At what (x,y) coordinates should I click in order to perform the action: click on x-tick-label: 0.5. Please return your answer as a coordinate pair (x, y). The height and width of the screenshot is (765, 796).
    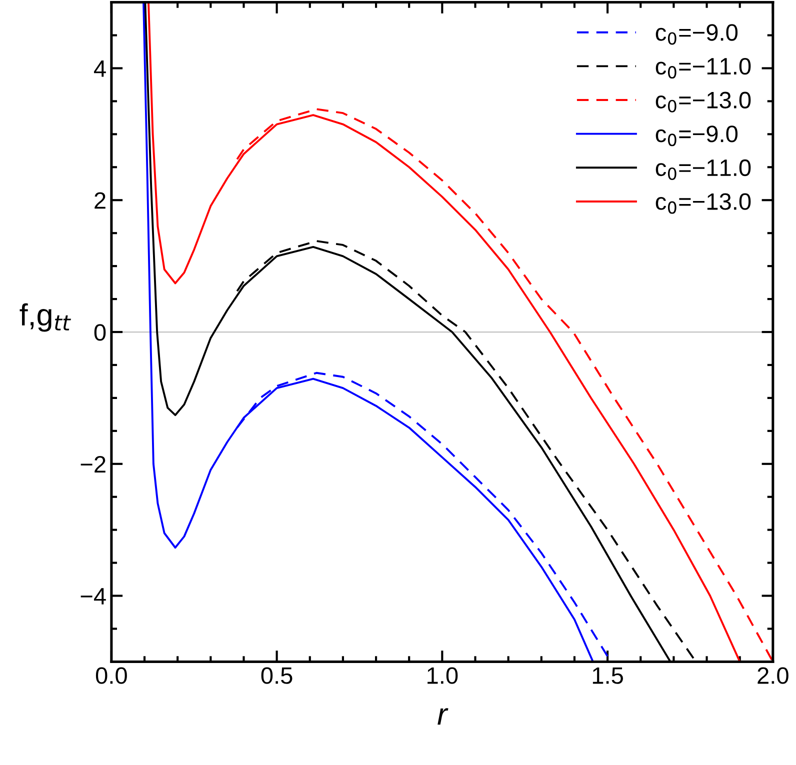
    Looking at the image, I should click on (276, 675).